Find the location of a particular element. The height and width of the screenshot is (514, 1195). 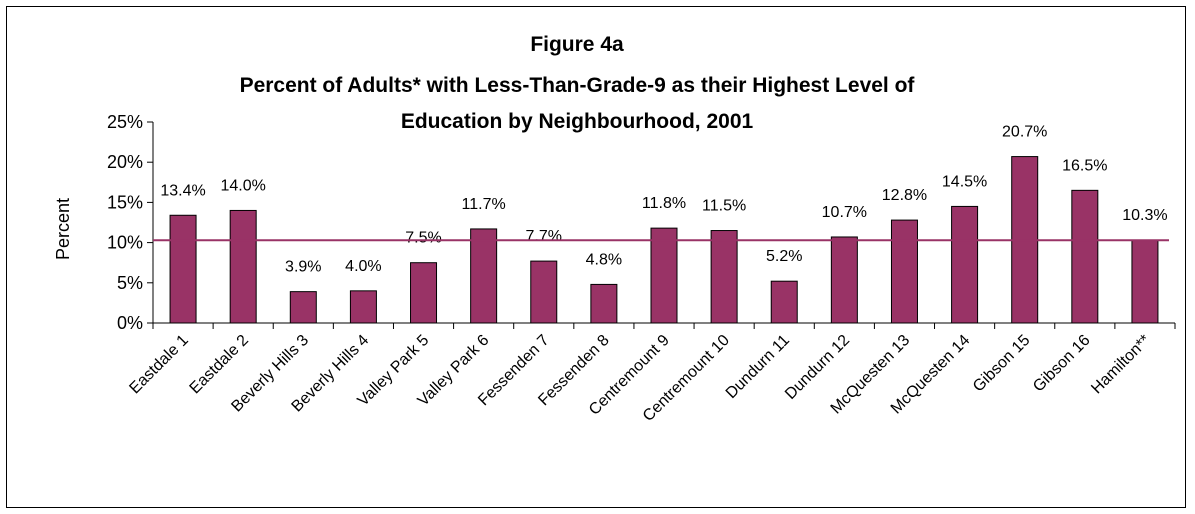

data-label: 12.8% is located at coordinates (904, 195).